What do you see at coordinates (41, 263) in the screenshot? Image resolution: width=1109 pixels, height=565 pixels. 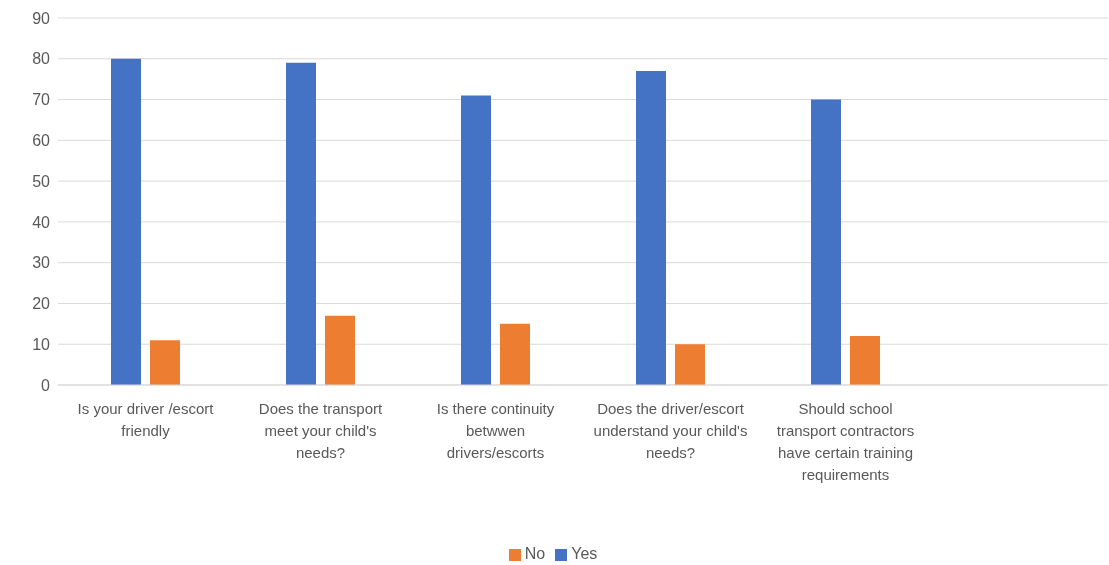 I see `y-tick-label: 30` at bounding box center [41, 263].